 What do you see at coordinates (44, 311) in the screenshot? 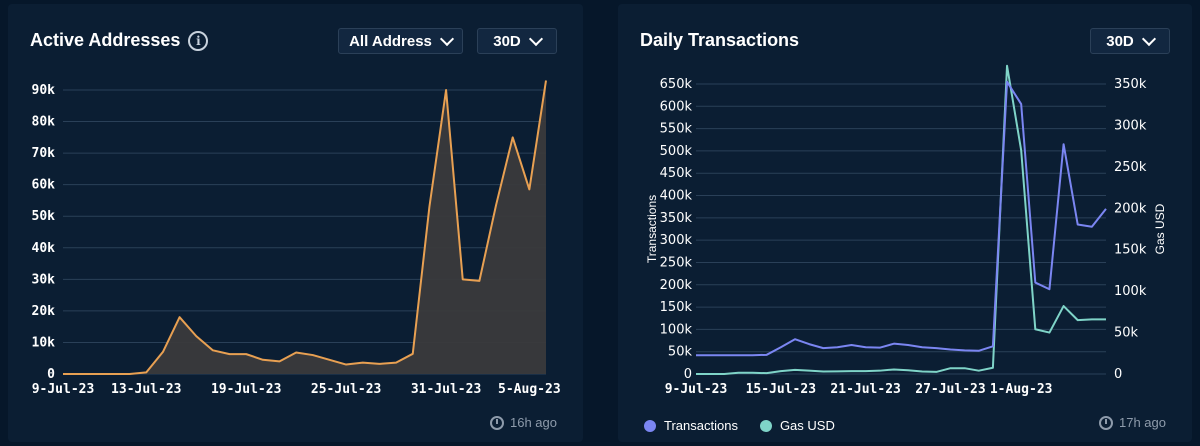
I see `y-tick-label: 20k` at bounding box center [44, 311].